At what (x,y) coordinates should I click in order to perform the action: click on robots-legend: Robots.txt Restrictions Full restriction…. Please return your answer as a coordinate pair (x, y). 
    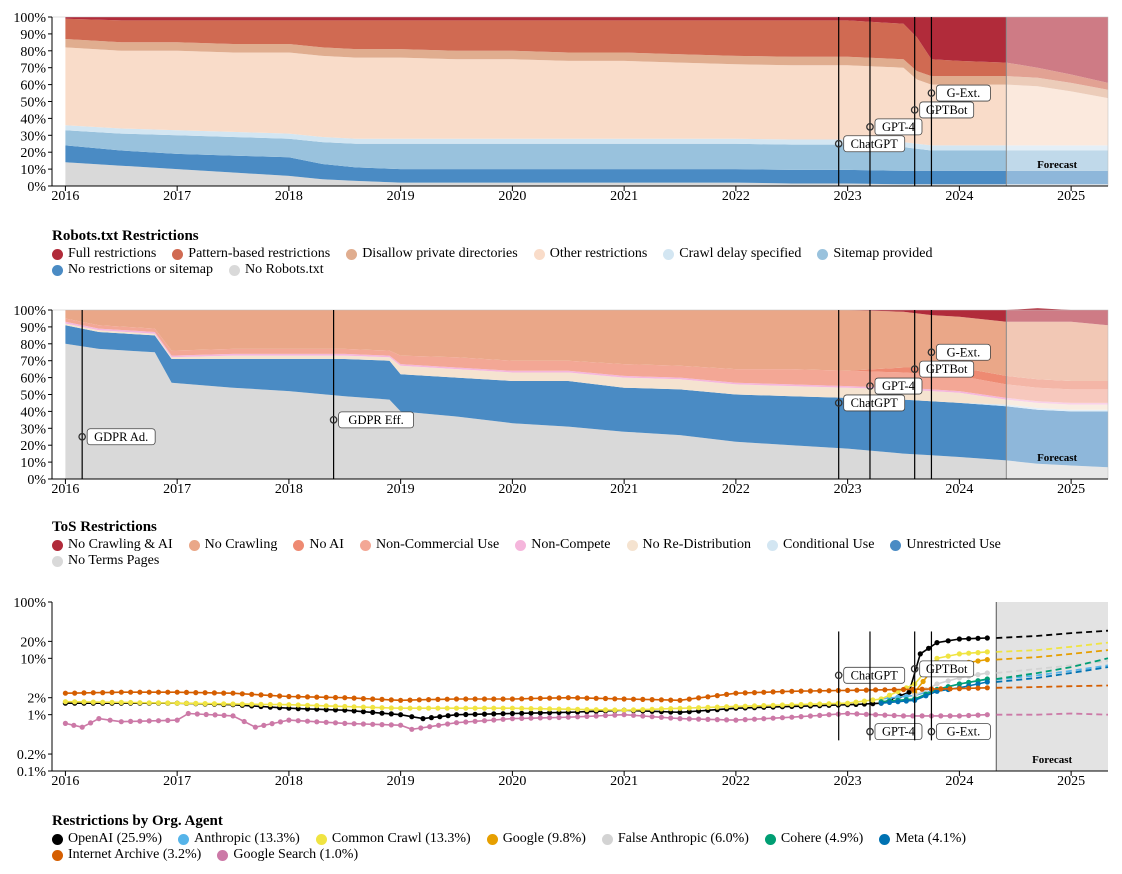
    Looking at the image, I should click on (552, 253).